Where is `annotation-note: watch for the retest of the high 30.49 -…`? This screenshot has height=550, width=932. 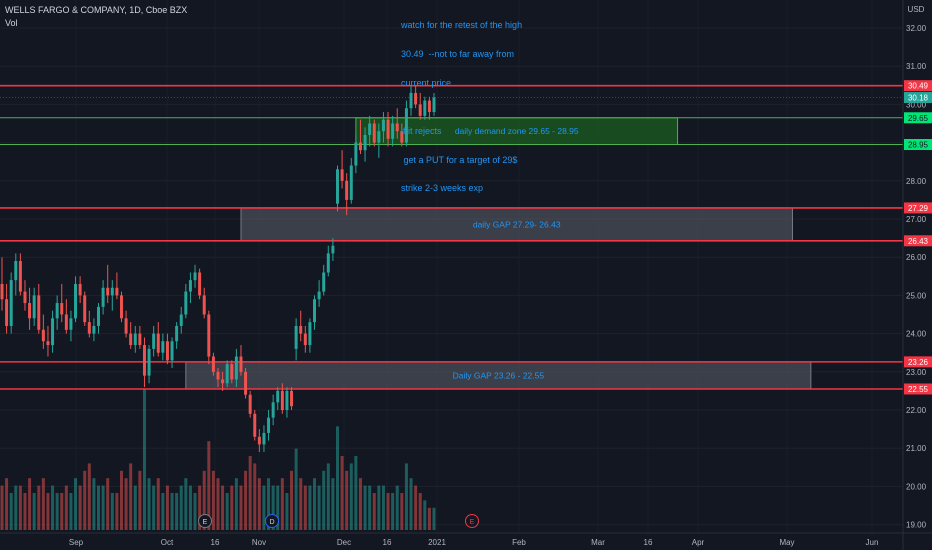
annotation-note: watch for the retest of the high 30.49 -… is located at coordinates (461, 102).